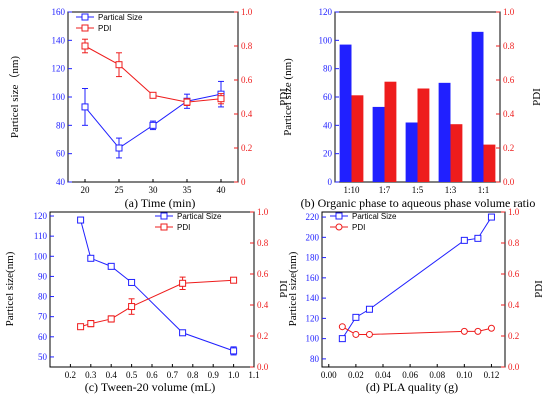 The width and height of the screenshot is (550, 400). Describe the element at coordinates (243, 182) in the screenshot. I see `y-right-tick-label: 0` at that location.